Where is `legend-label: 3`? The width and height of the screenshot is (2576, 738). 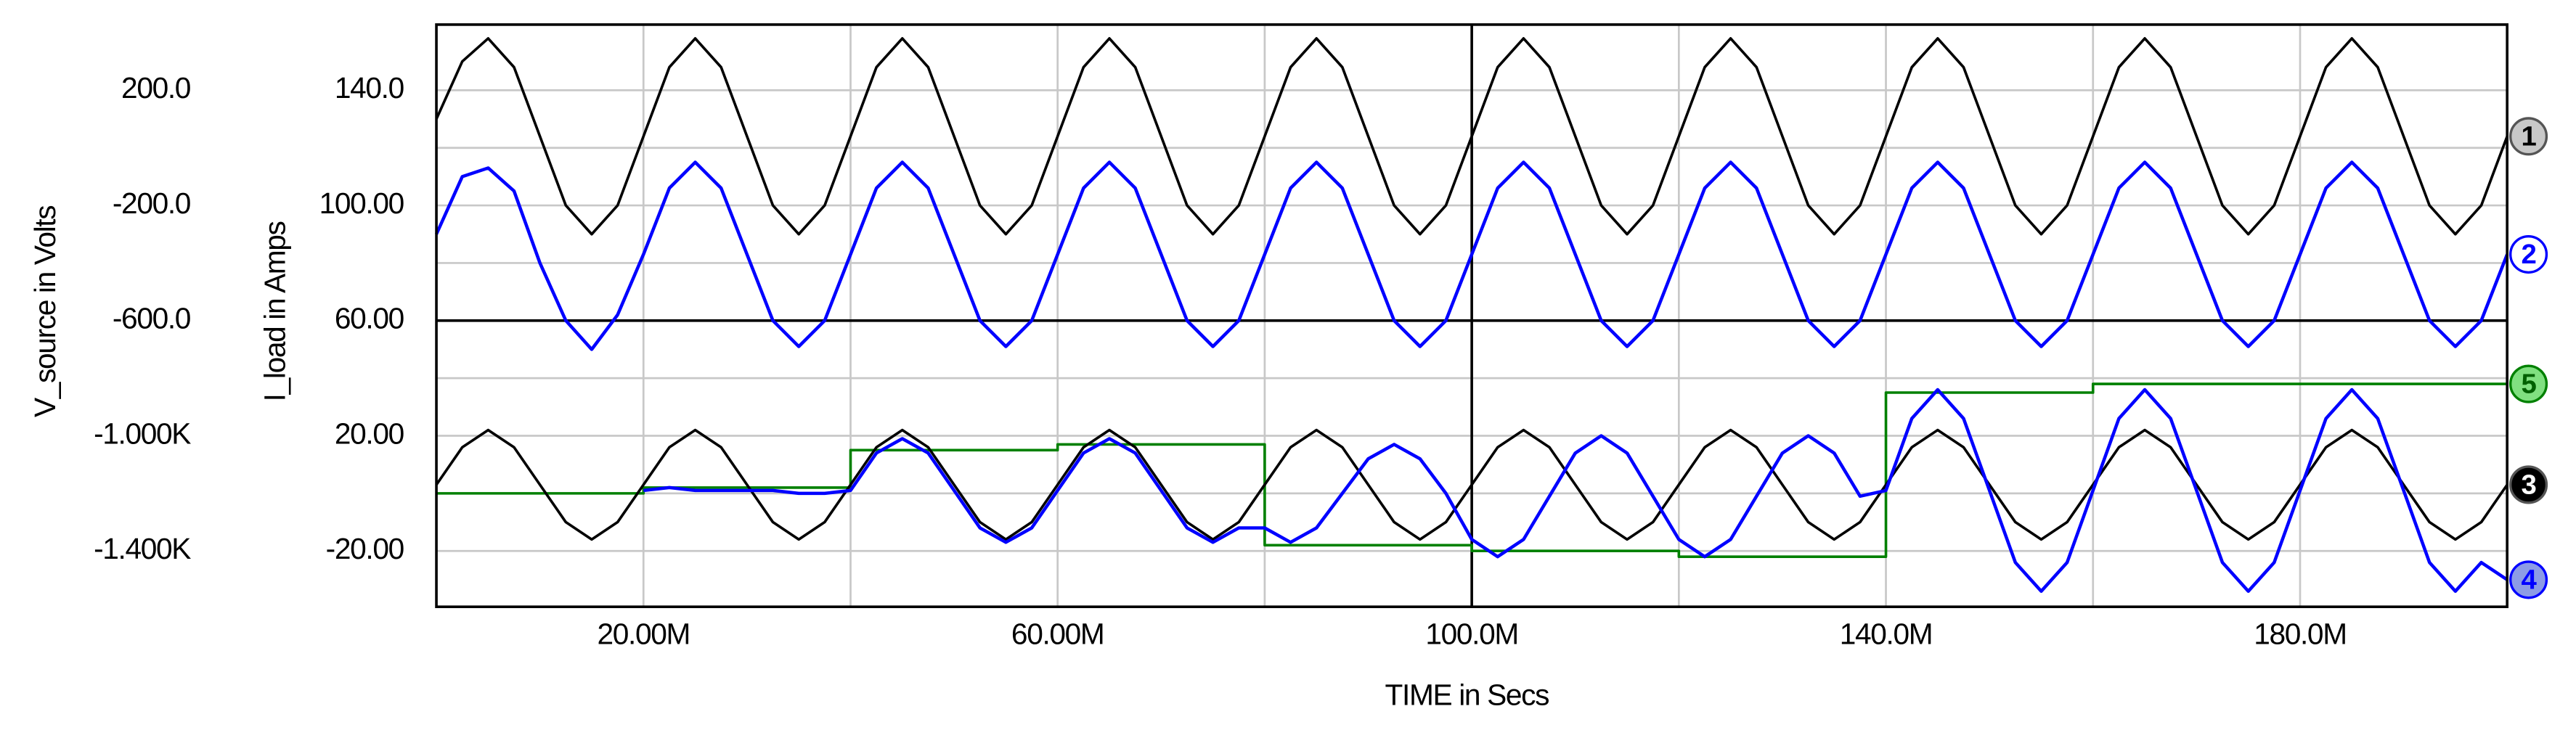
legend-label: 3 is located at coordinates (2529, 484).